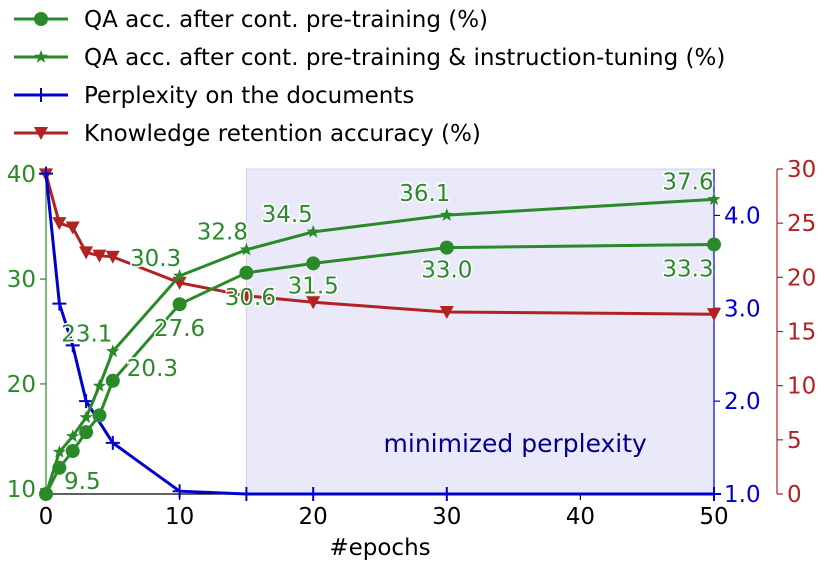 The height and width of the screenshot is (563, 831). I want to click on right2-tick-label: 15, so click(801, 333).